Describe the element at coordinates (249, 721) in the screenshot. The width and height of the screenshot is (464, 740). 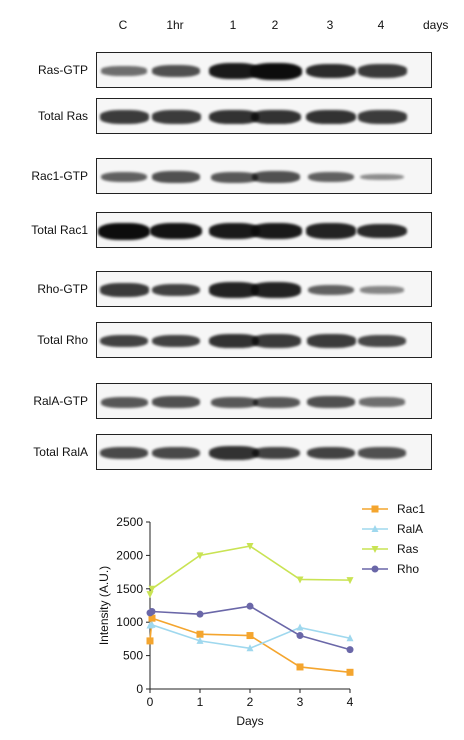
I see `x-axis-title: Days` at that location.